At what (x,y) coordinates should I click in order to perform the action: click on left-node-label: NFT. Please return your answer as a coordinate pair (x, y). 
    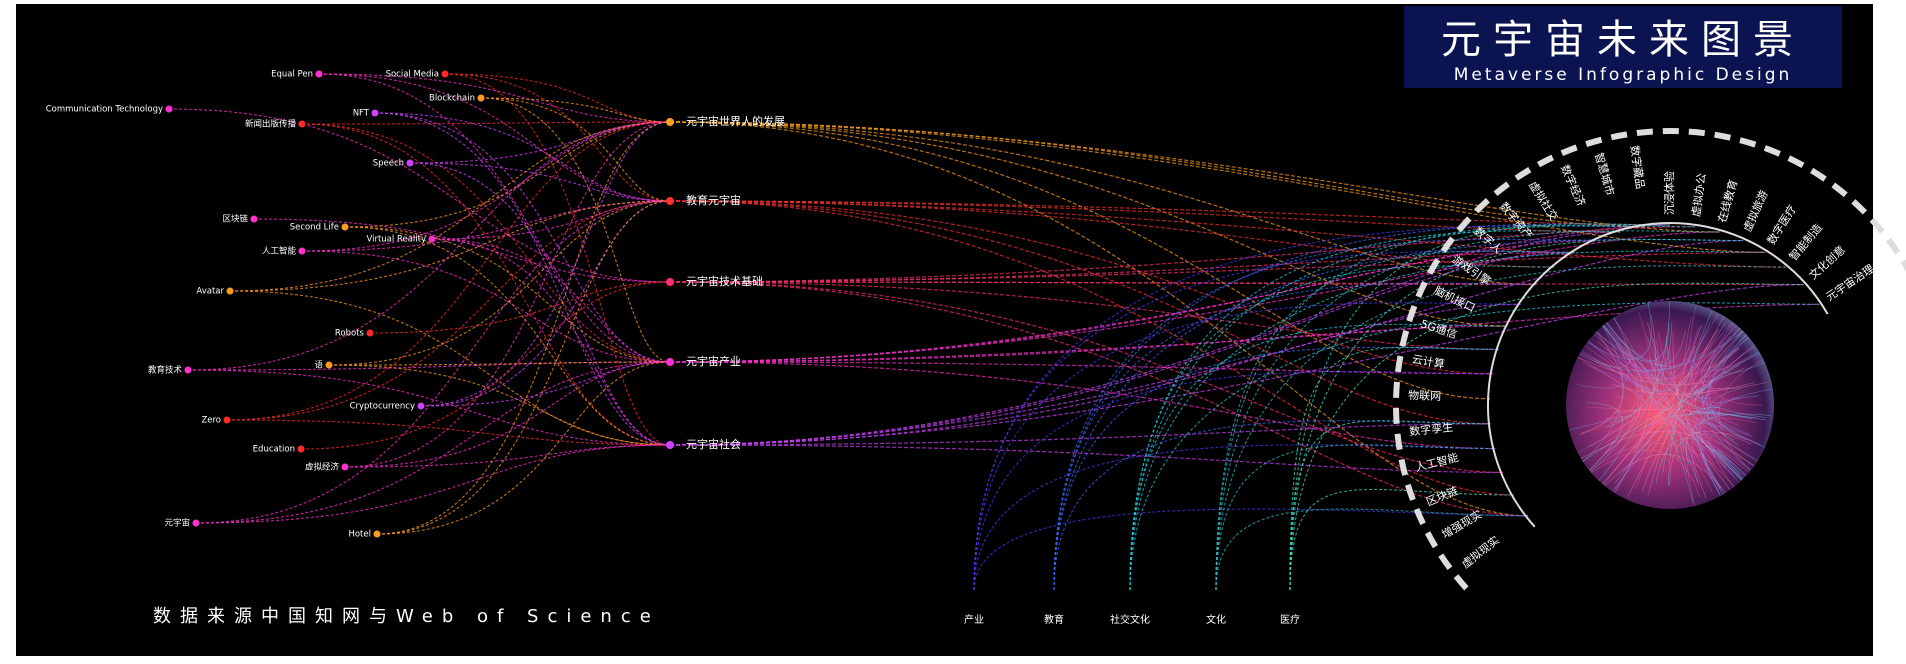
    Looking at the image, I should click on (361, 114).